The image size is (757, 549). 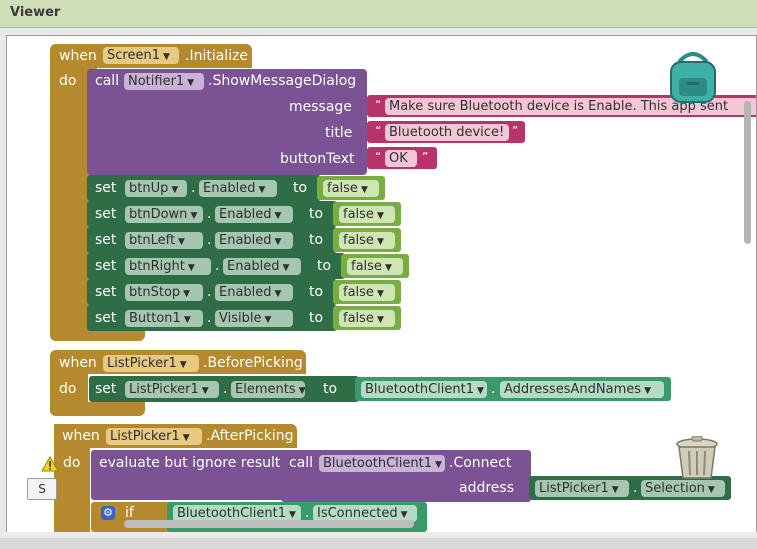 I want to click on screen1-dropdown-label: Screen1, so click(x=133, y=55).